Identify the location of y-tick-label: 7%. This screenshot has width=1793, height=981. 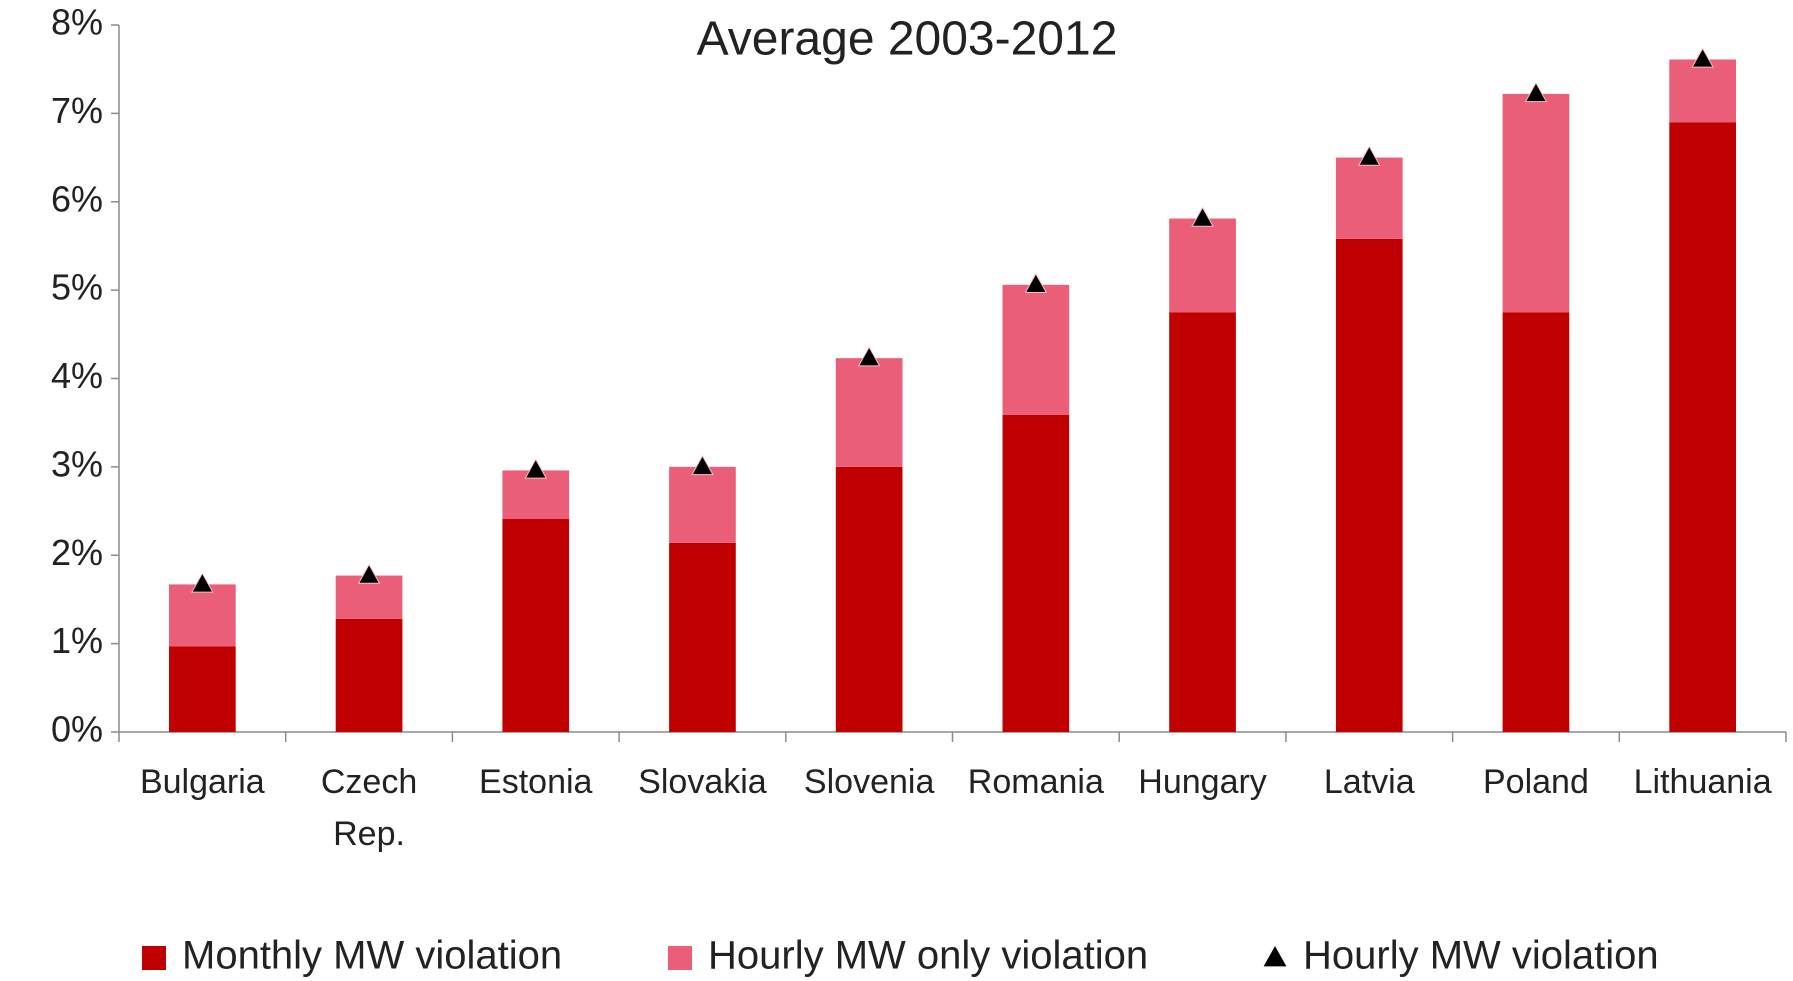
(77, 110).